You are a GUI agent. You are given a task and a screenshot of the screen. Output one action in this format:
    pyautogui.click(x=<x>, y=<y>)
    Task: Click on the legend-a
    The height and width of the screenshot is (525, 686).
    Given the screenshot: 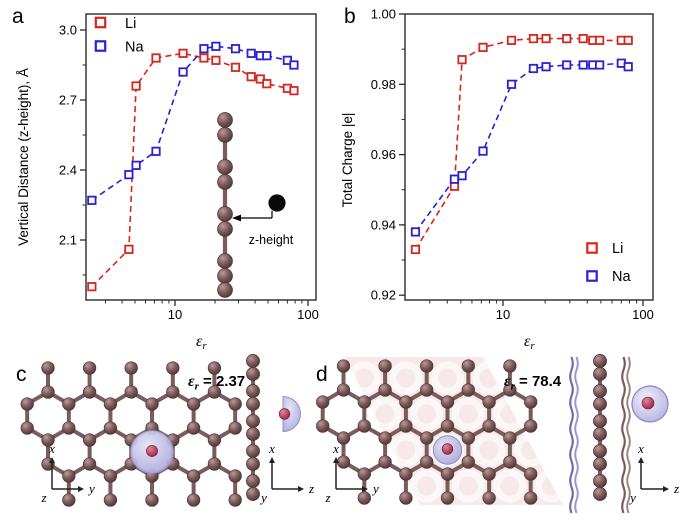 What is the action you would take?
    pyautogui.click(x=100, y=34)
    